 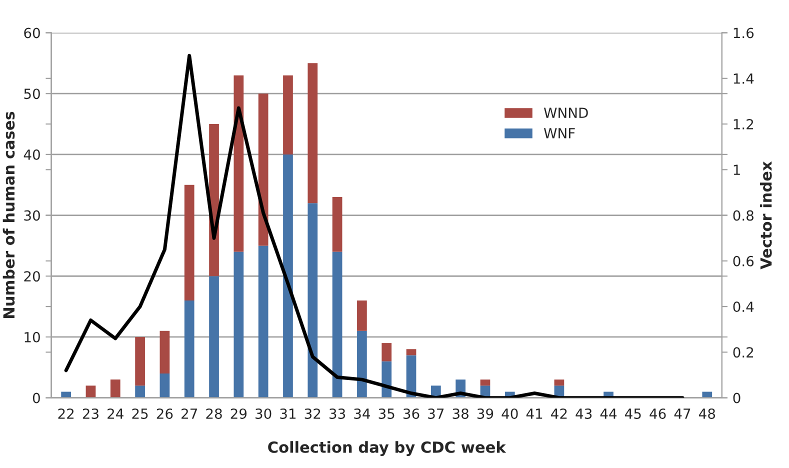 What do you see at coordinates (116, 413) in the screenshot?
I see `x-tick-label: 24` at bounding box center [116, 413].